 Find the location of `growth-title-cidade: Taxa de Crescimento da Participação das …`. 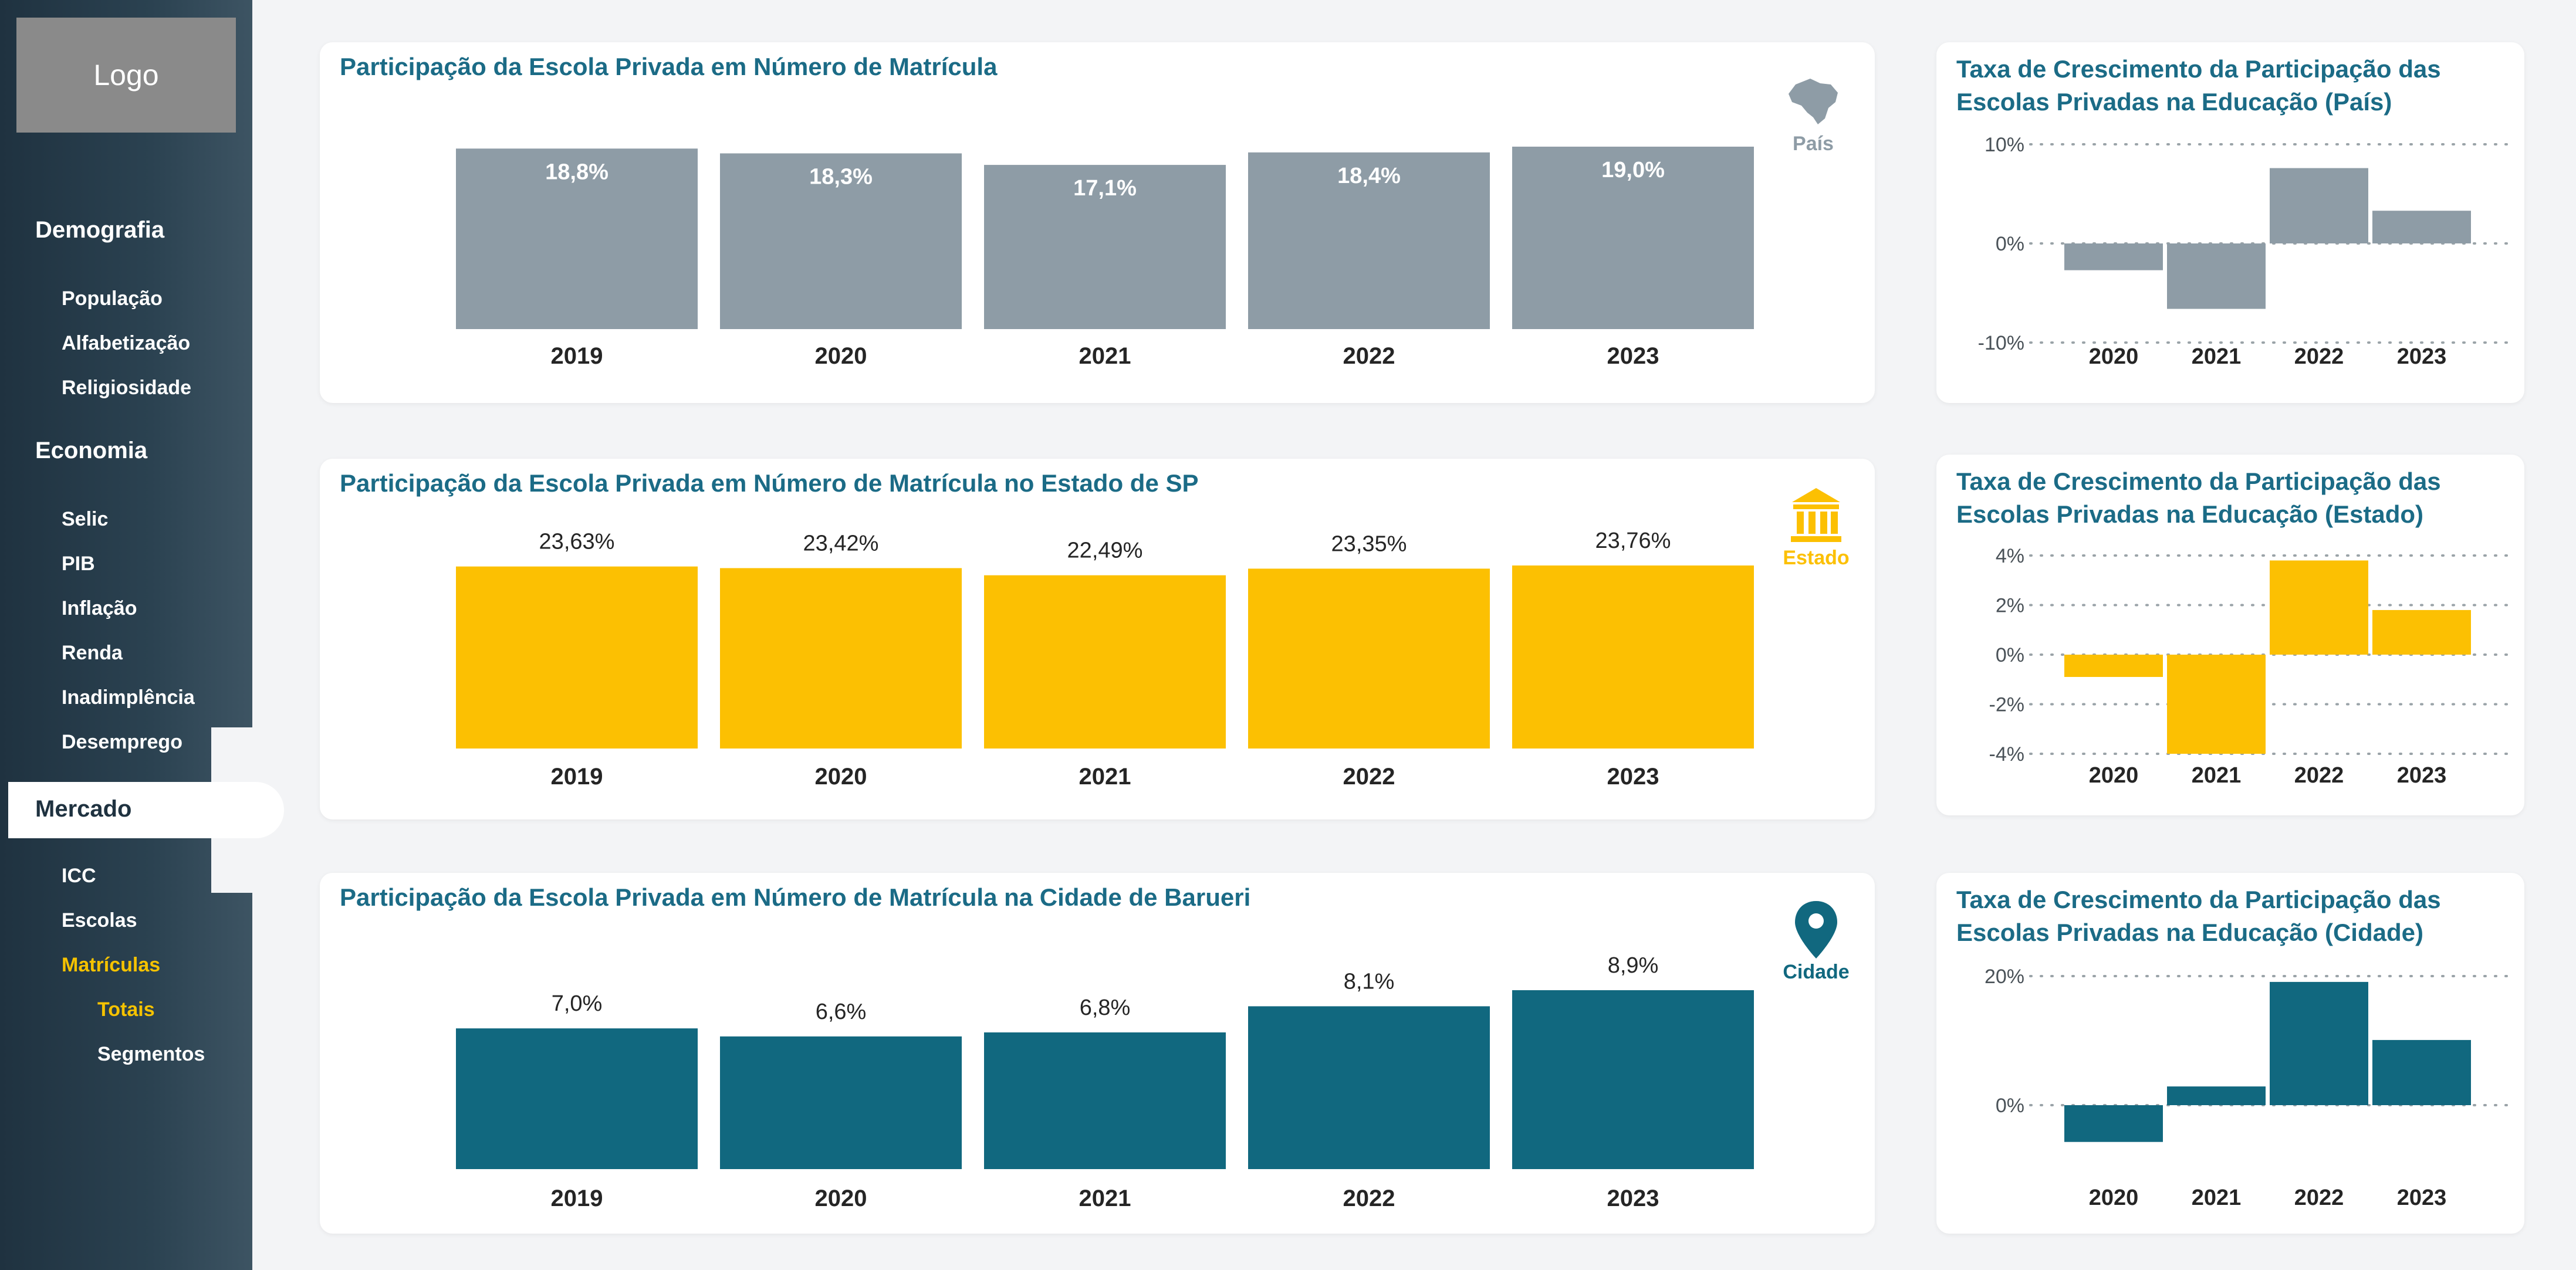

growth-title-cidade: Taxa de Crescimento da Participação das … is located at coordinates (2198, 916).